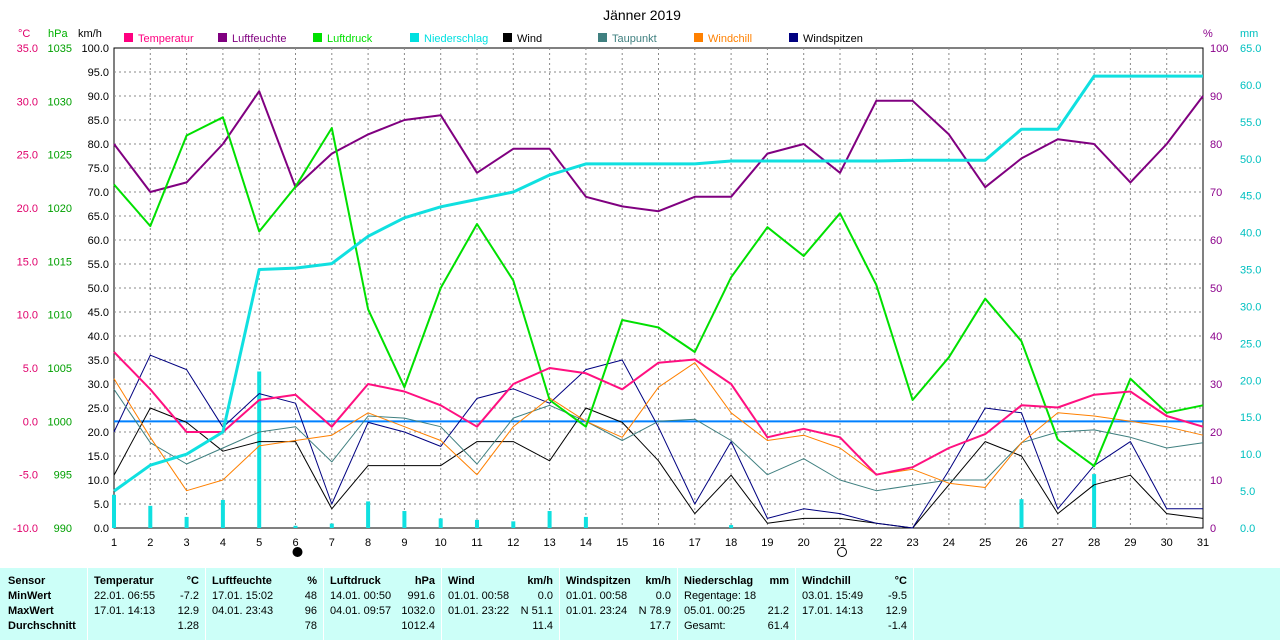  Describe the element at coordinates (1250, 455) in the screenshot. I see `mm-axis-tick-label: 10.0` at that location.